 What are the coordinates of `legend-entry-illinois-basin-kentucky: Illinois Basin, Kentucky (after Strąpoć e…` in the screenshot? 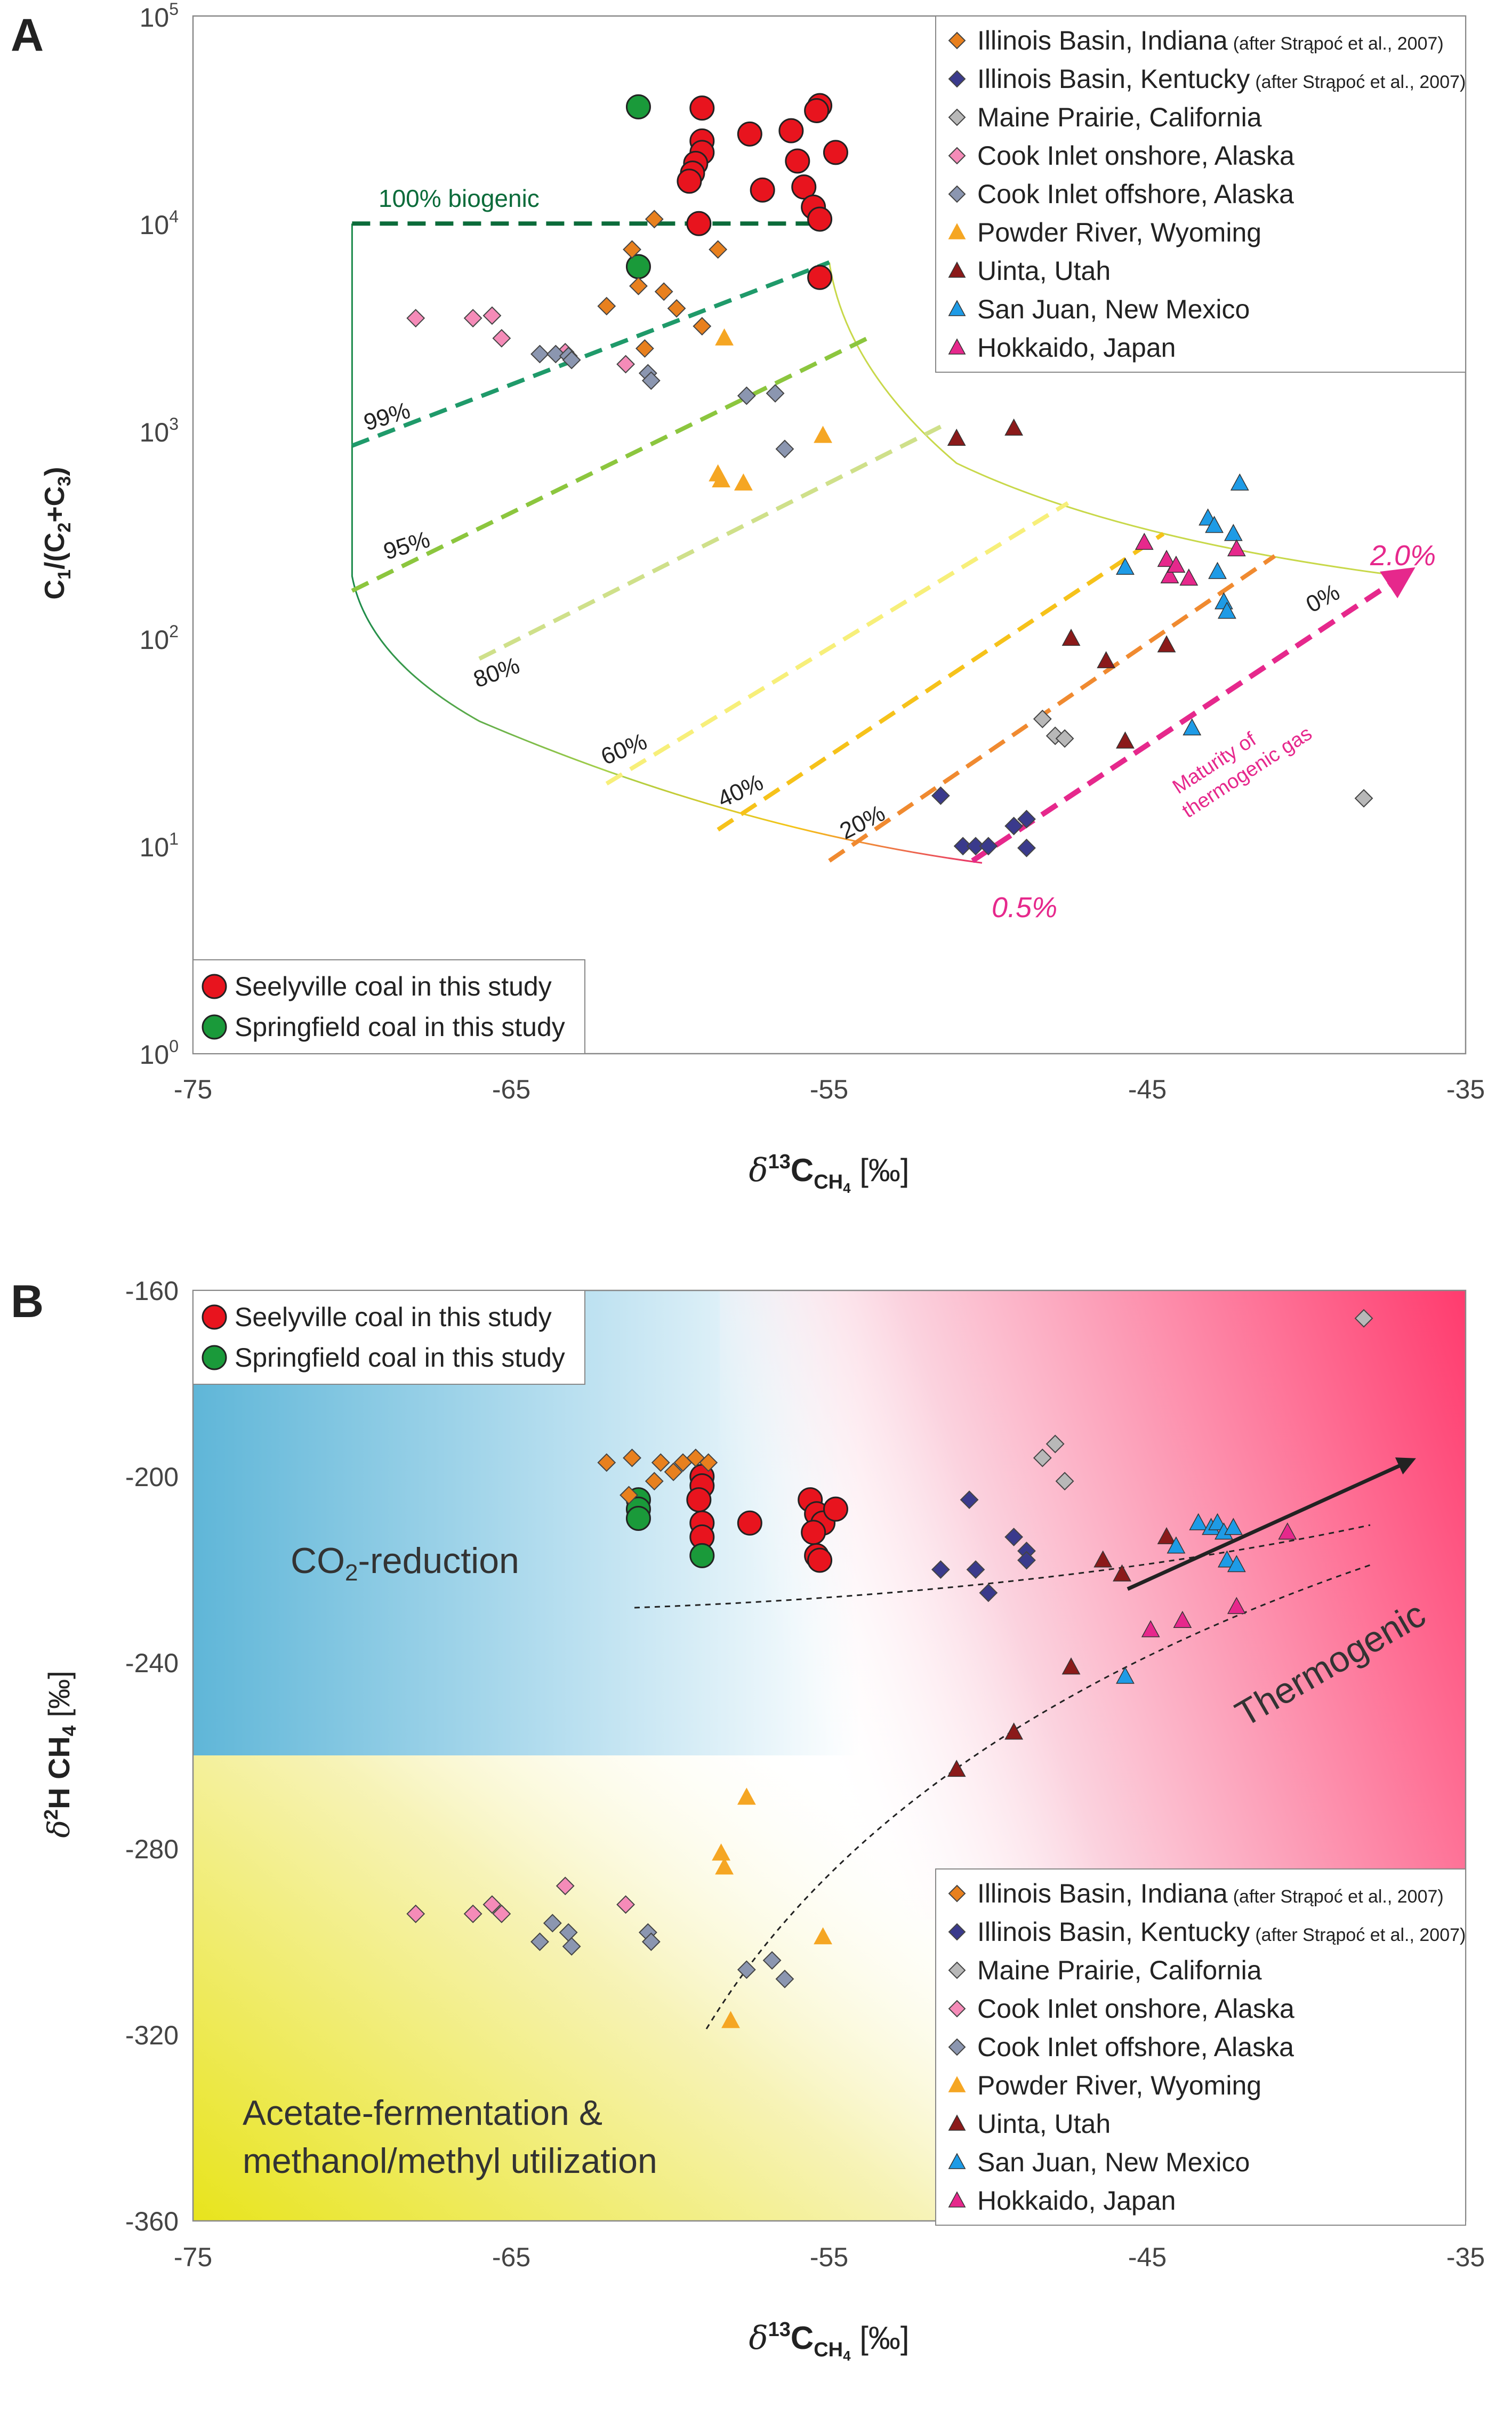 It's located at (1221, 79).